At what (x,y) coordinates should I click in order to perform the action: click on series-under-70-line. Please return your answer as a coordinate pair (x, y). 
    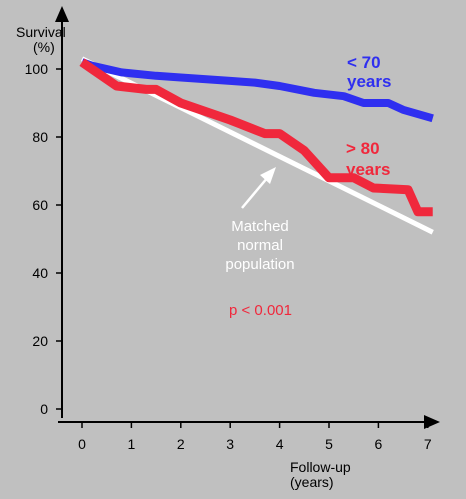
    Looking at the image, I should click on (257, 90).